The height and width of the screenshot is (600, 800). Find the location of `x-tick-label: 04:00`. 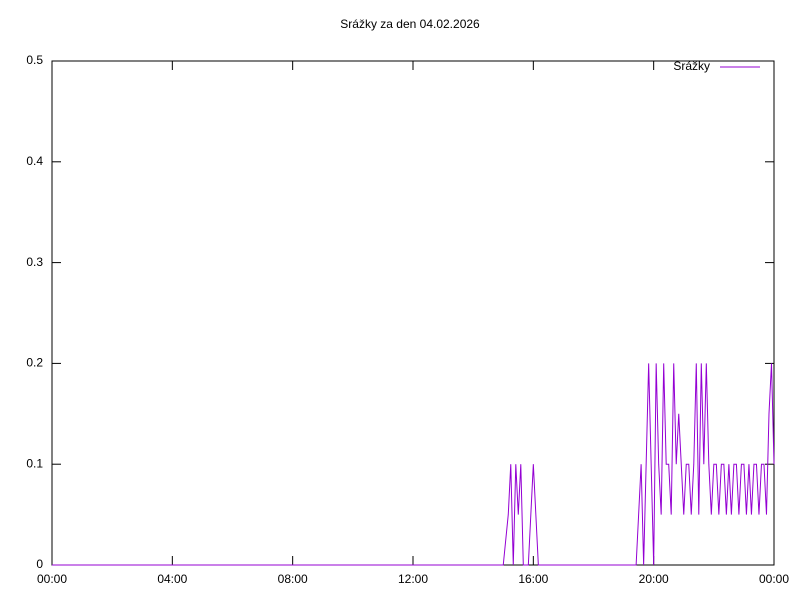

x-tick-label: 04:00 is located at coordinates (172, 579).